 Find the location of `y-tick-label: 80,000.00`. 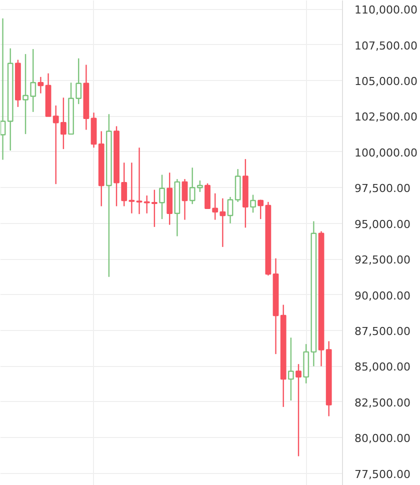

y-tick-label: 80,000.00 is located at coordinates (382, 439).